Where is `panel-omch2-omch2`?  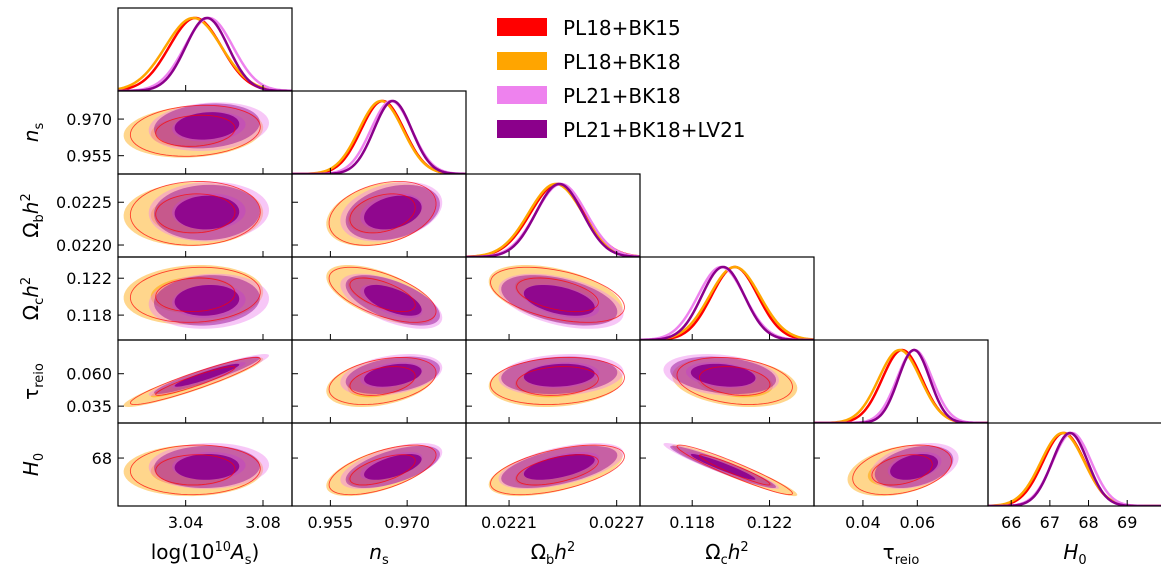
panel-omch2-omch2 is located at coordinates (727, 302).